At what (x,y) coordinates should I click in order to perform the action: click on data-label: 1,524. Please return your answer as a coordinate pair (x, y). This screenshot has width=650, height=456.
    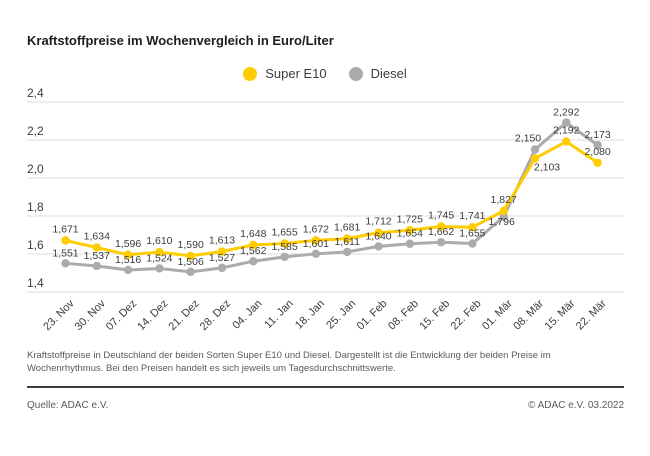
    Looking at the image, I should click on (159, 258).